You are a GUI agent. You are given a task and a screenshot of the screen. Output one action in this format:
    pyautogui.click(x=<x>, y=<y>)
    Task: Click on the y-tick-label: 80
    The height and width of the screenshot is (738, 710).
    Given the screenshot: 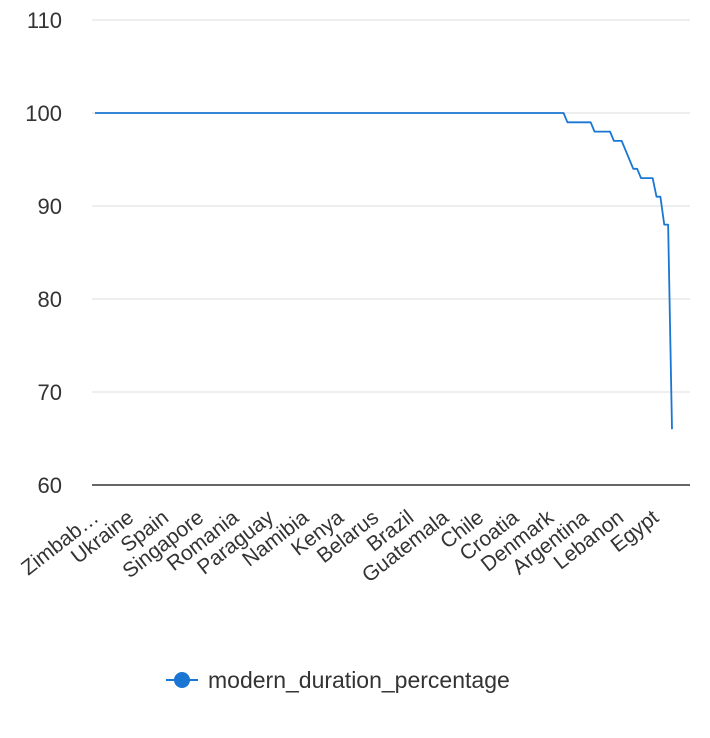 What is the action you would take?
    pyautogui.click(x=50, y=299)
    